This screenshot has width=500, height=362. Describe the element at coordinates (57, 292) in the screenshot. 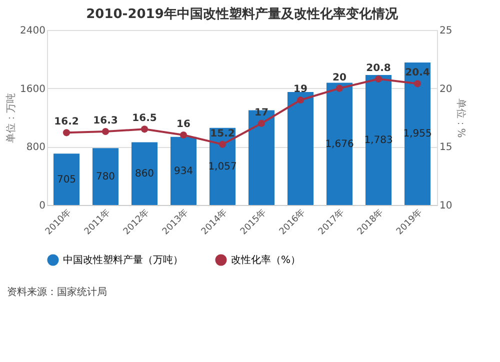

I see `text: 资料来源：国家统计局` at that location.